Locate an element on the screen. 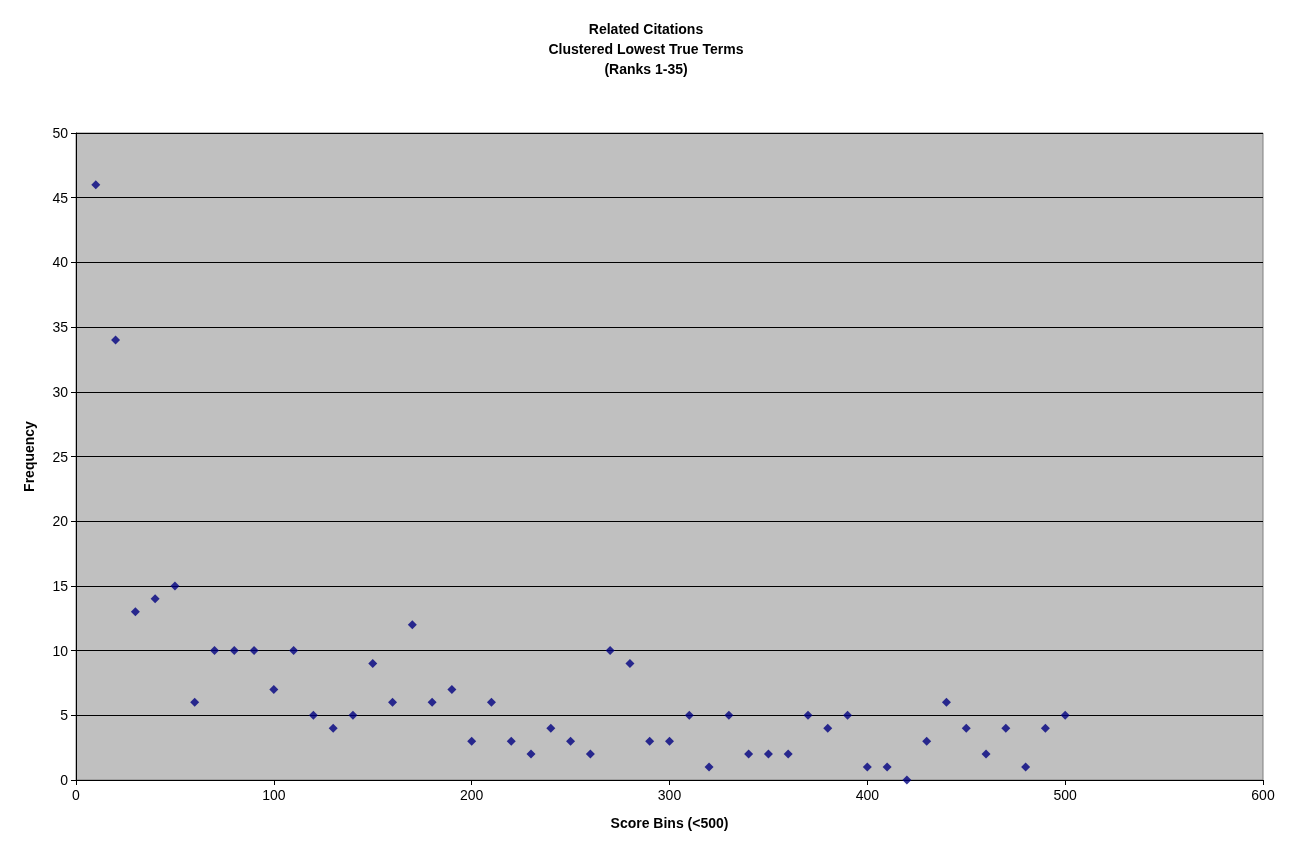 This screenshot has height=854, width=1292. x-tick-label: 100 is located at coordinates (274, 795).